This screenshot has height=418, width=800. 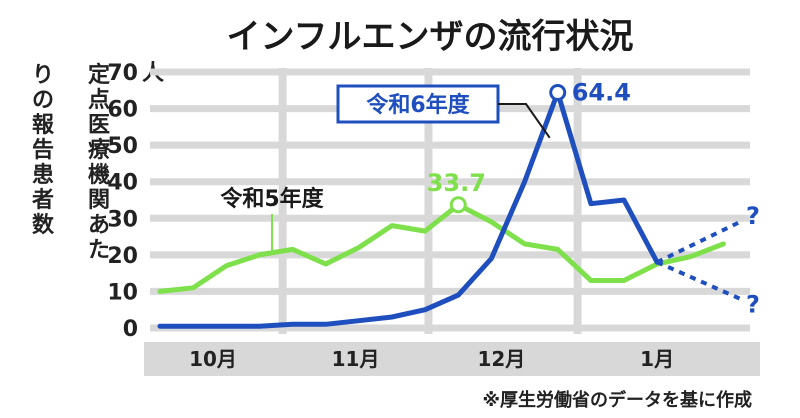 What do you see at coordinates (70, 162) in the screenshot?
I see `y-axis-label: 定点医療機関あた りの報告患者数` at bounding box center [70, 162].